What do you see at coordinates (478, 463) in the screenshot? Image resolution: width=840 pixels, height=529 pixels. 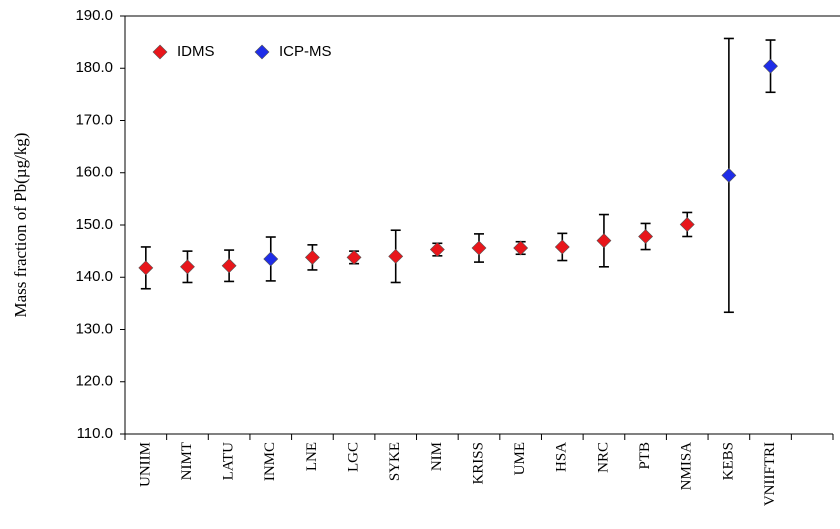 I see `x-tick-label: KRISS` at bounding box center [478, 463].